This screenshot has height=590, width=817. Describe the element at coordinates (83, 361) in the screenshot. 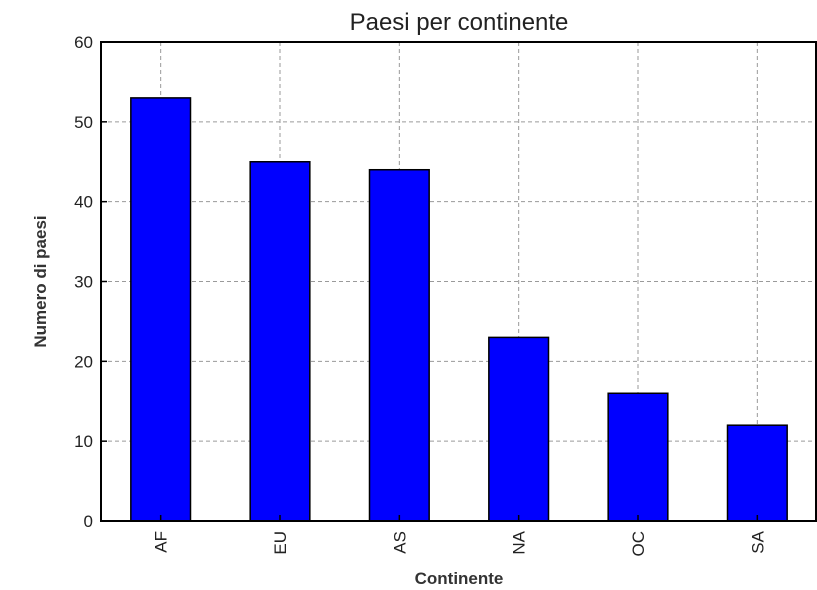

I see `y-tick-label: 20` at that location.